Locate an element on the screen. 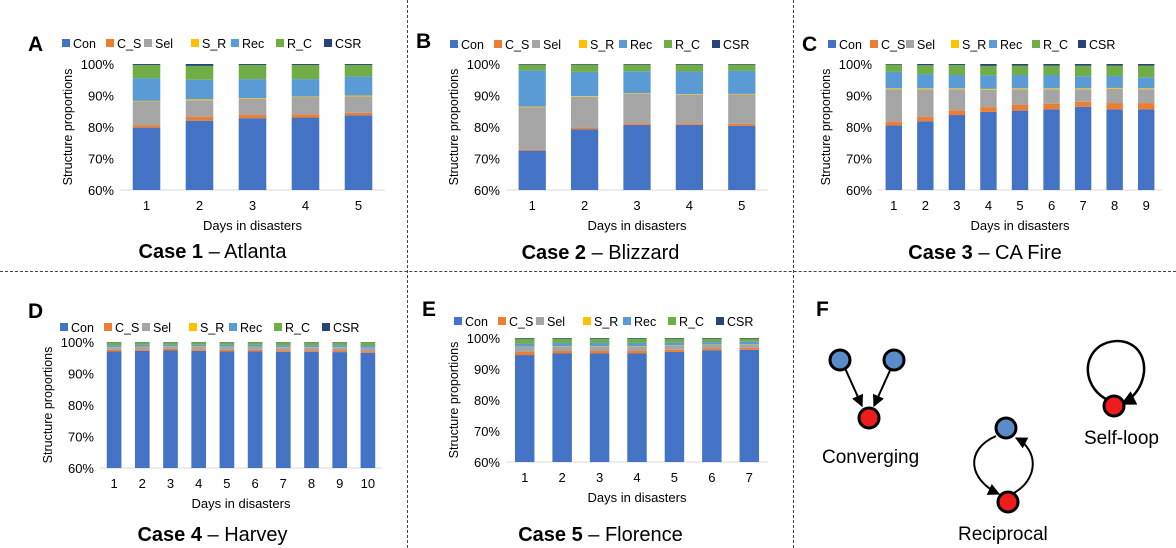  panel-label-f: F is located at coordinates (822, 309).